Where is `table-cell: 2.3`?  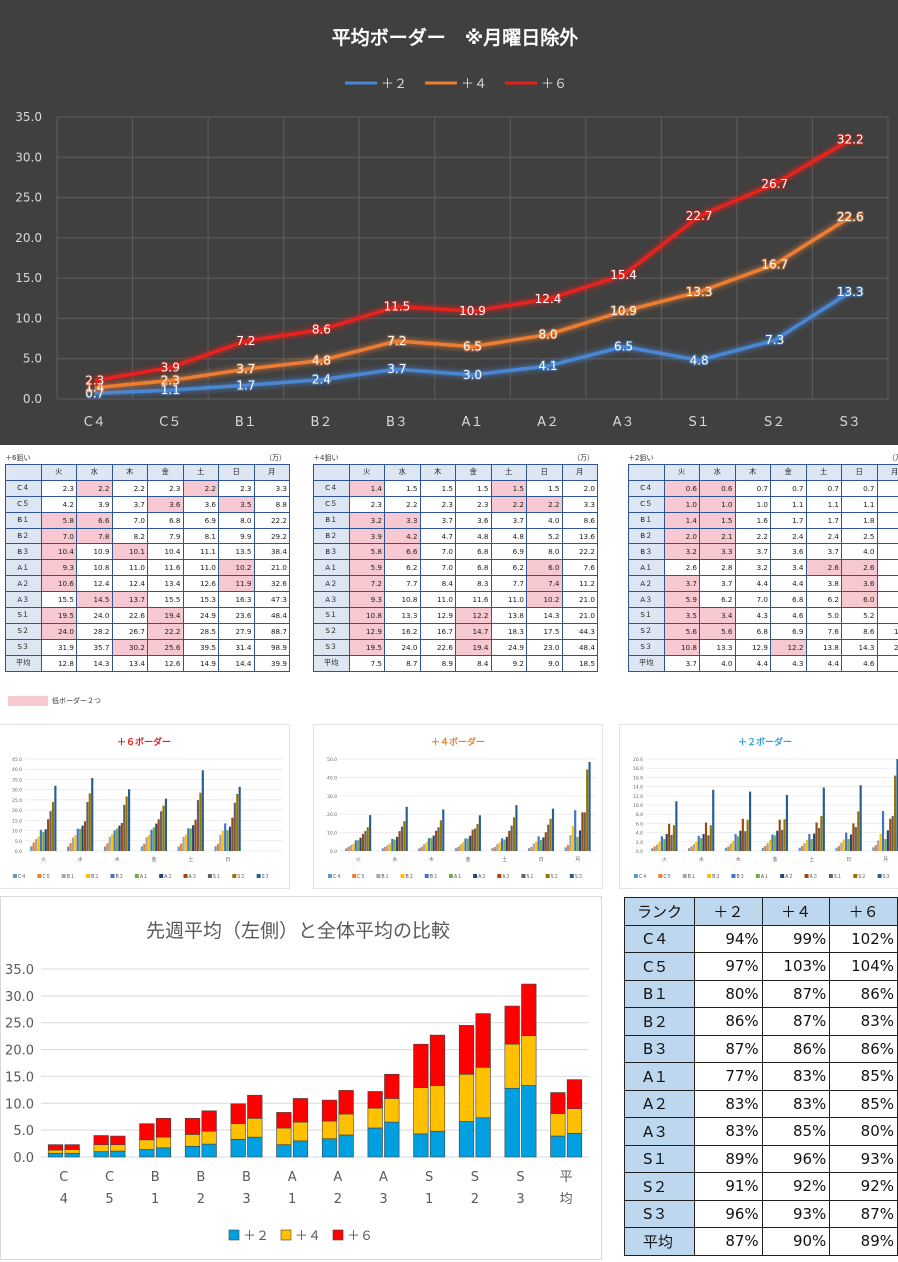
table-cell: 2.3 is located at coordinates (473, 504).